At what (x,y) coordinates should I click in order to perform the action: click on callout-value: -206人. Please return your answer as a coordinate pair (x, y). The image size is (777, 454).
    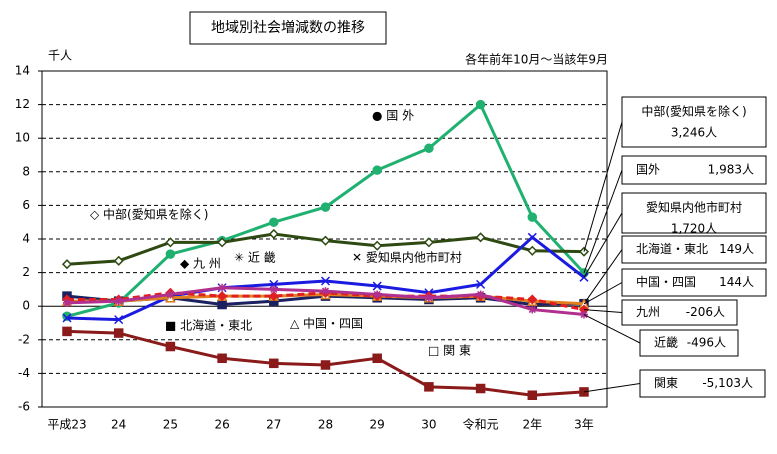
    Looking at the image, I should click on (705, 312).